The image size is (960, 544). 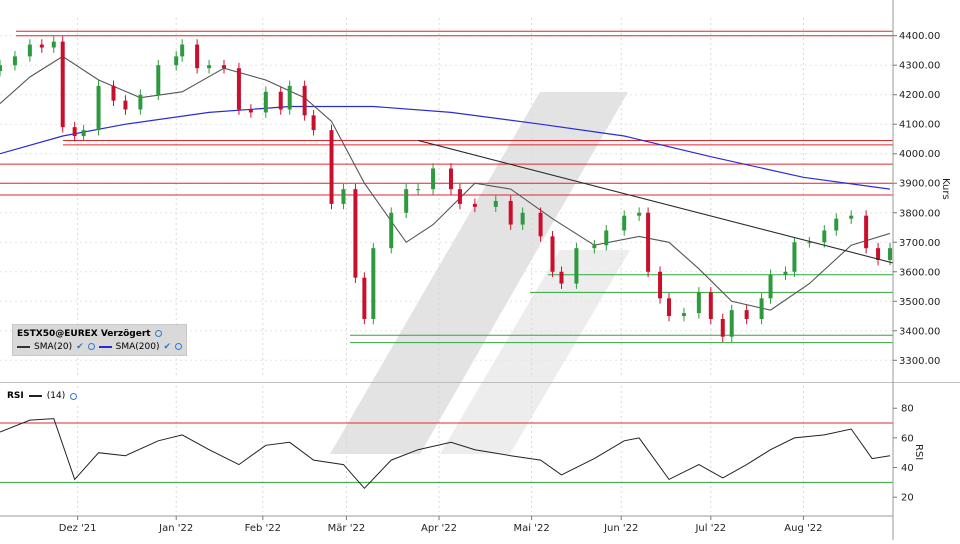 I want to click on rsi-swatch, so click(x=35, y=396).